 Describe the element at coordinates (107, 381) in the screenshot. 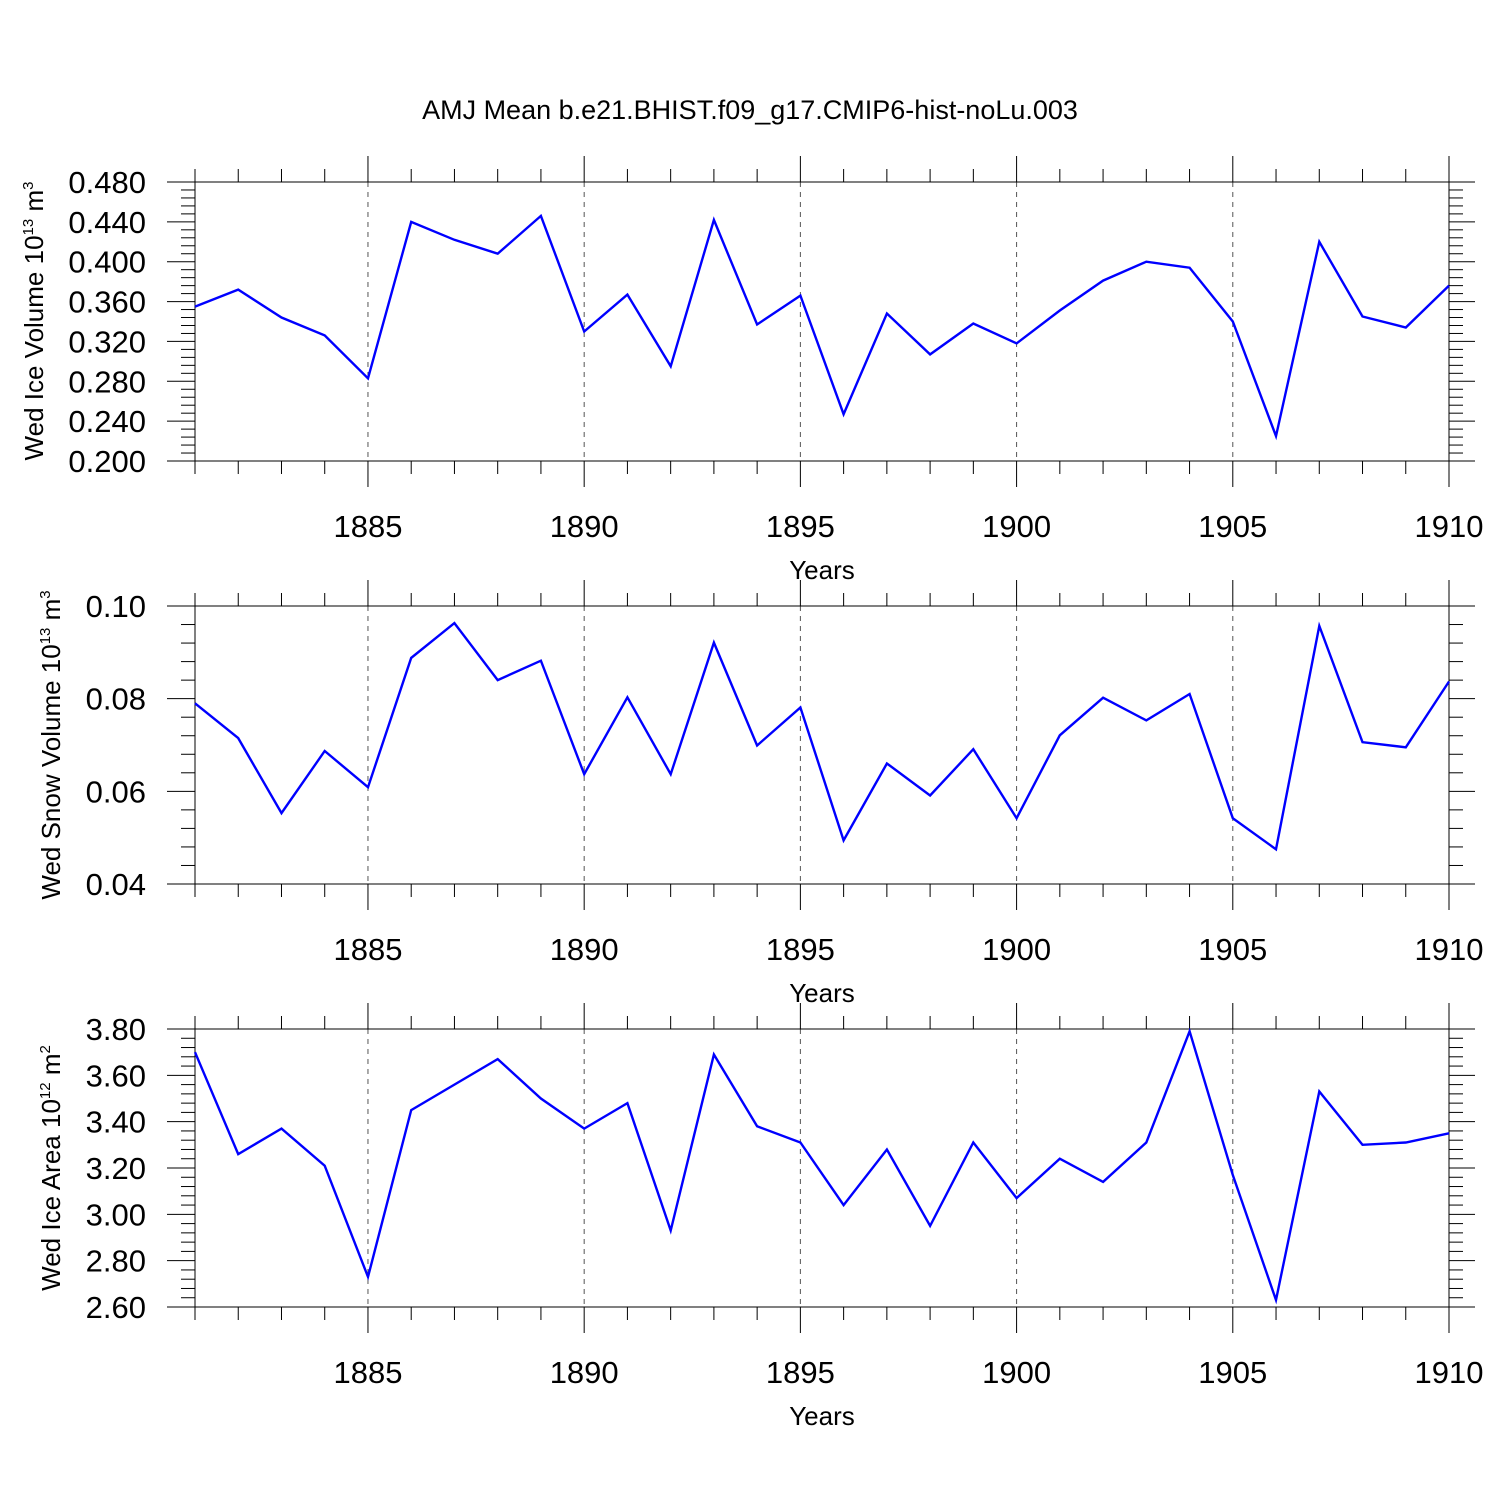

I see `y-tick-label: 0.280` at that location.